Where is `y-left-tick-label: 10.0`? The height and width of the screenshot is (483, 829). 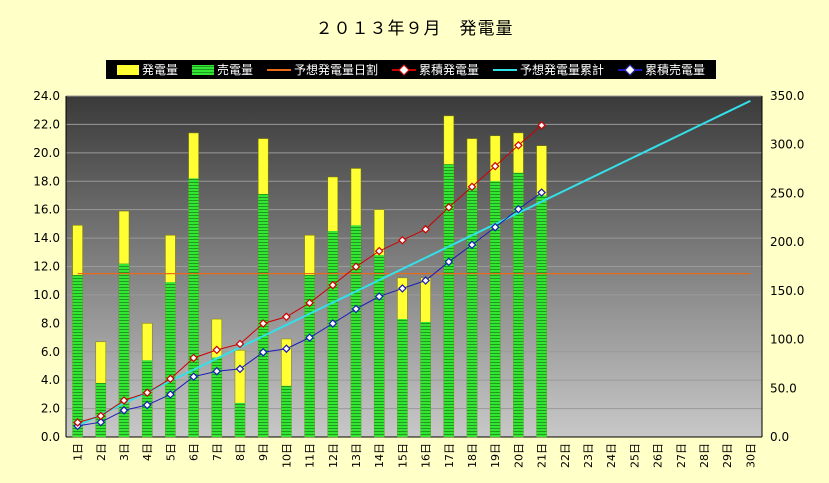
y-left-tick-label: 10.0 is located at coordinates (46, 295).